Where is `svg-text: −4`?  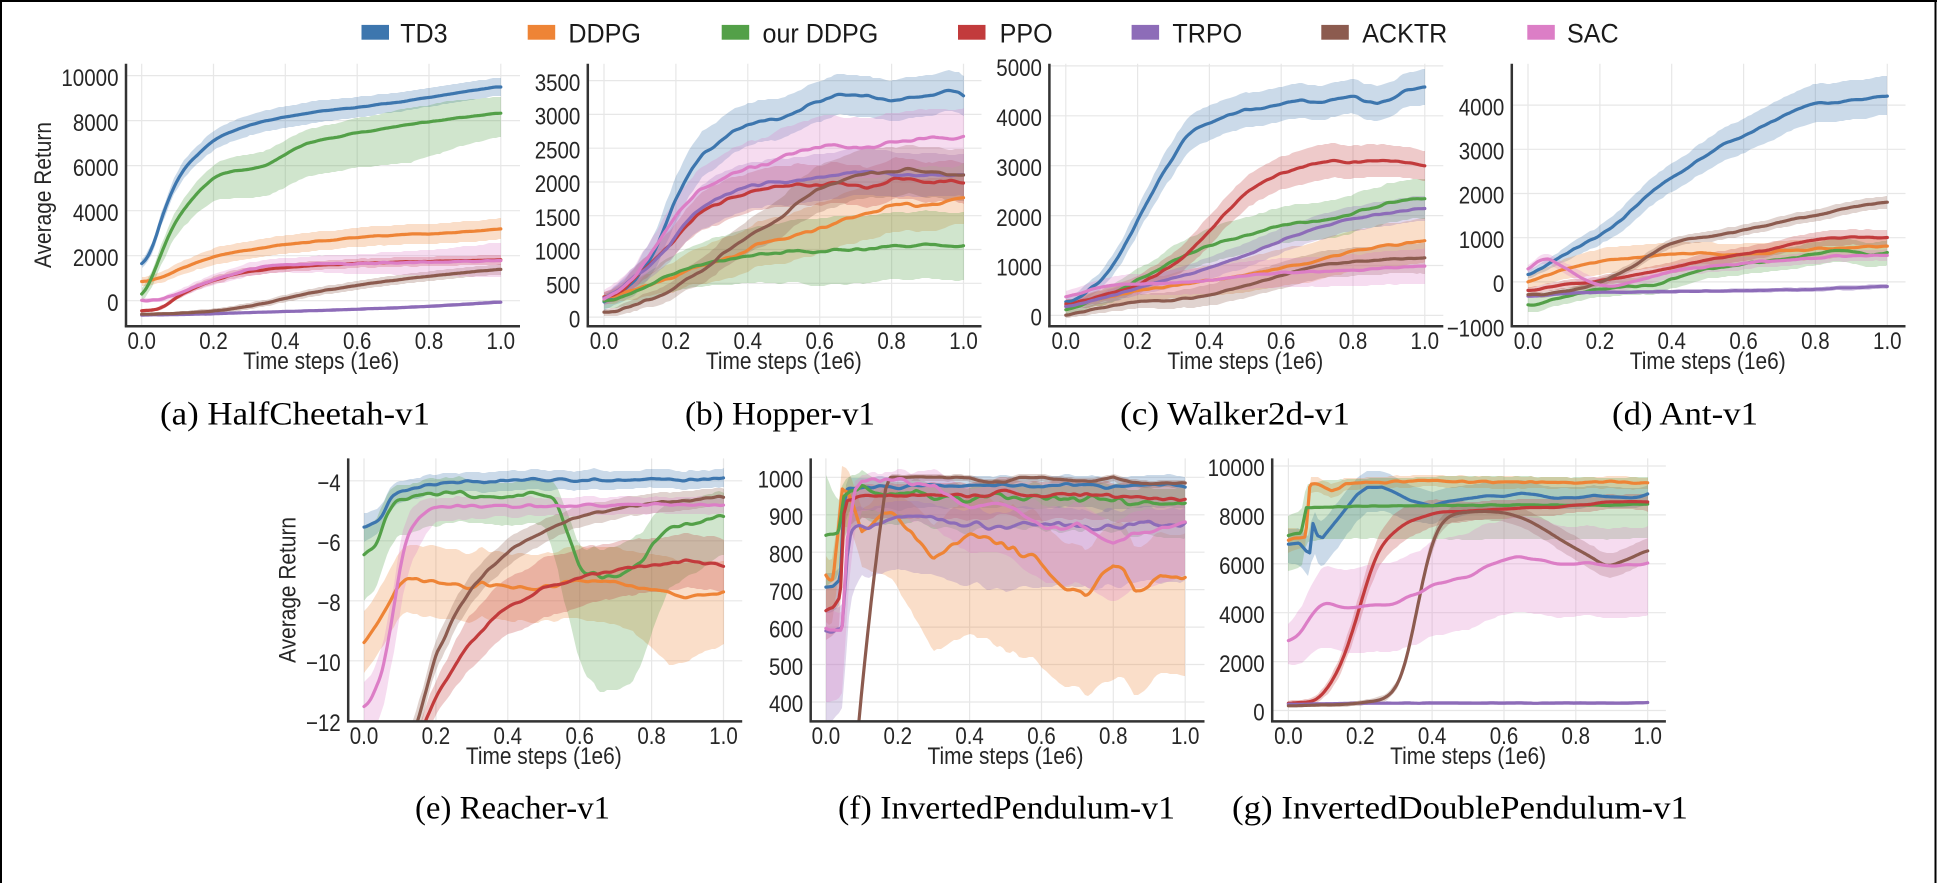
svg-text: −4 is located at coordinates (328, 483).